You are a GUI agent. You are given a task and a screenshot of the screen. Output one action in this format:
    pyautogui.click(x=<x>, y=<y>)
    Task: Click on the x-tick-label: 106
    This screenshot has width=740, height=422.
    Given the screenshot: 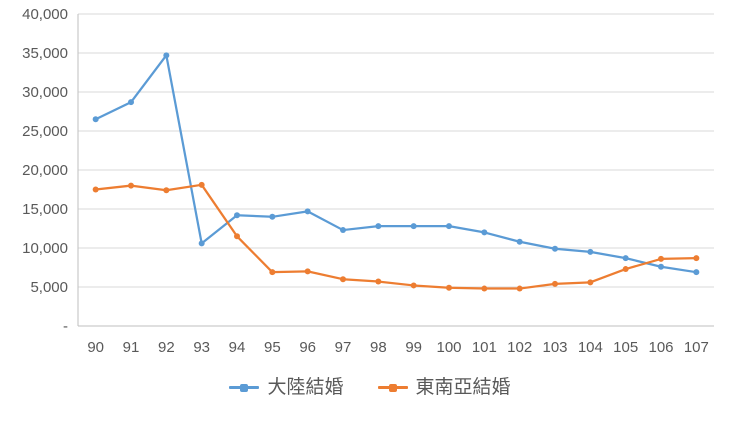 What is the action you would take?
    pyautogui.click(x=660, y=347)
    